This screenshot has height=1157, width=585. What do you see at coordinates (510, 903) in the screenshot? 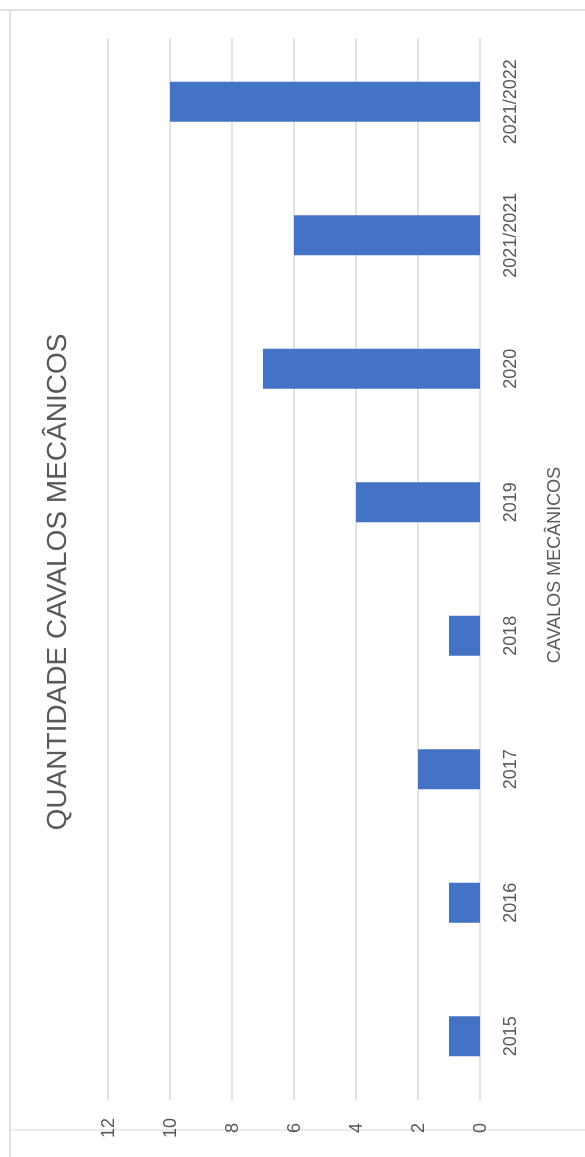
I see `category-label: 2016` at bounding box center [510, 903].